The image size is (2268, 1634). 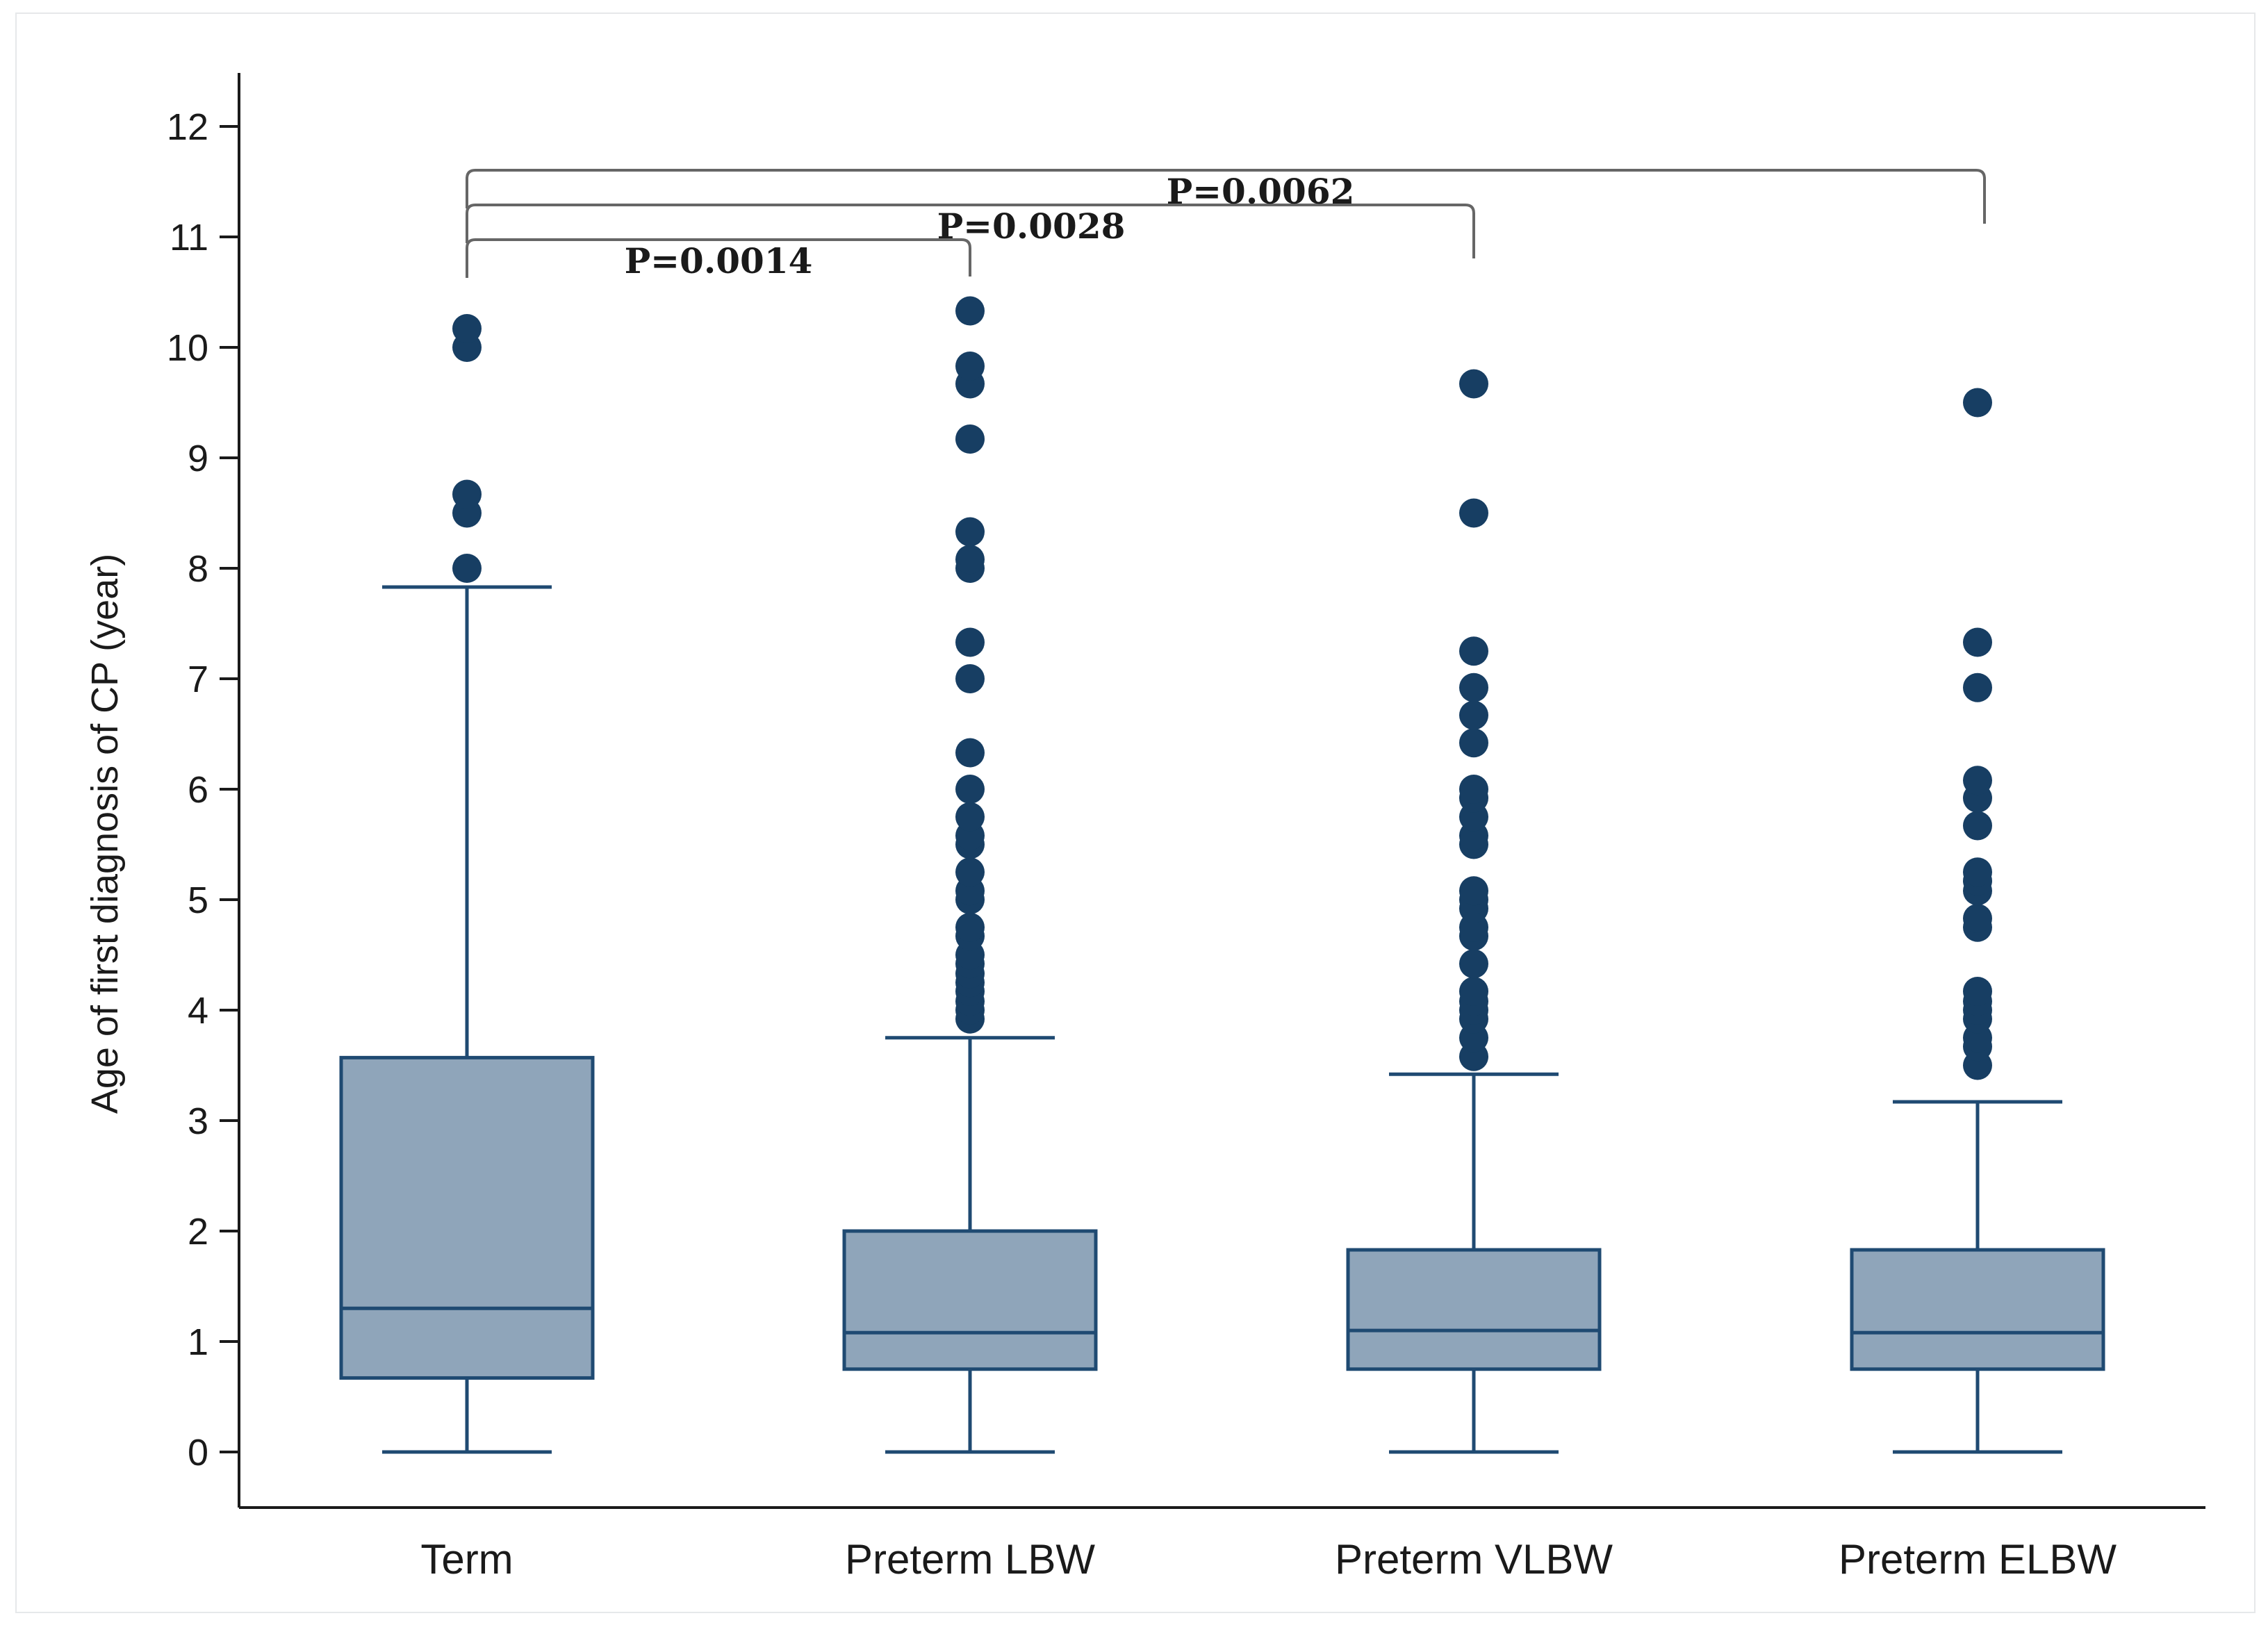 I want to click on x-category-label: Preterm ELBW, so click(x=1978, y=1559).